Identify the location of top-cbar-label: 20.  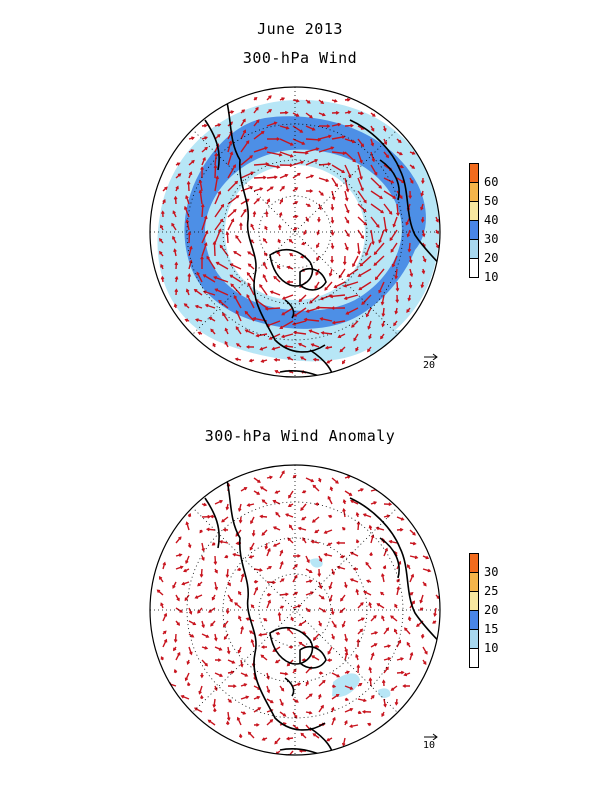
(491, 258).